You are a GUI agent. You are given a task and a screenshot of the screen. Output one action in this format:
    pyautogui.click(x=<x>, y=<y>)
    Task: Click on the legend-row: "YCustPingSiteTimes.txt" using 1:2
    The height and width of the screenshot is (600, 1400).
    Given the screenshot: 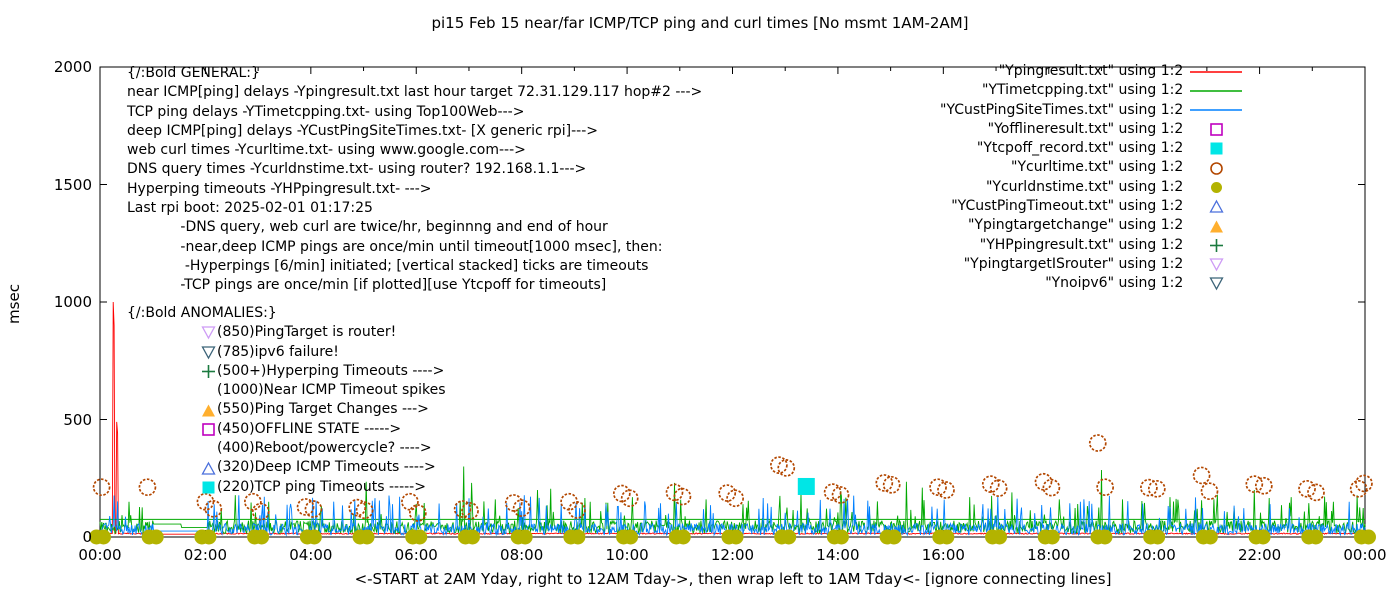 What is the action you would take?
    pyautogui.click(x=1094, y=110)
    